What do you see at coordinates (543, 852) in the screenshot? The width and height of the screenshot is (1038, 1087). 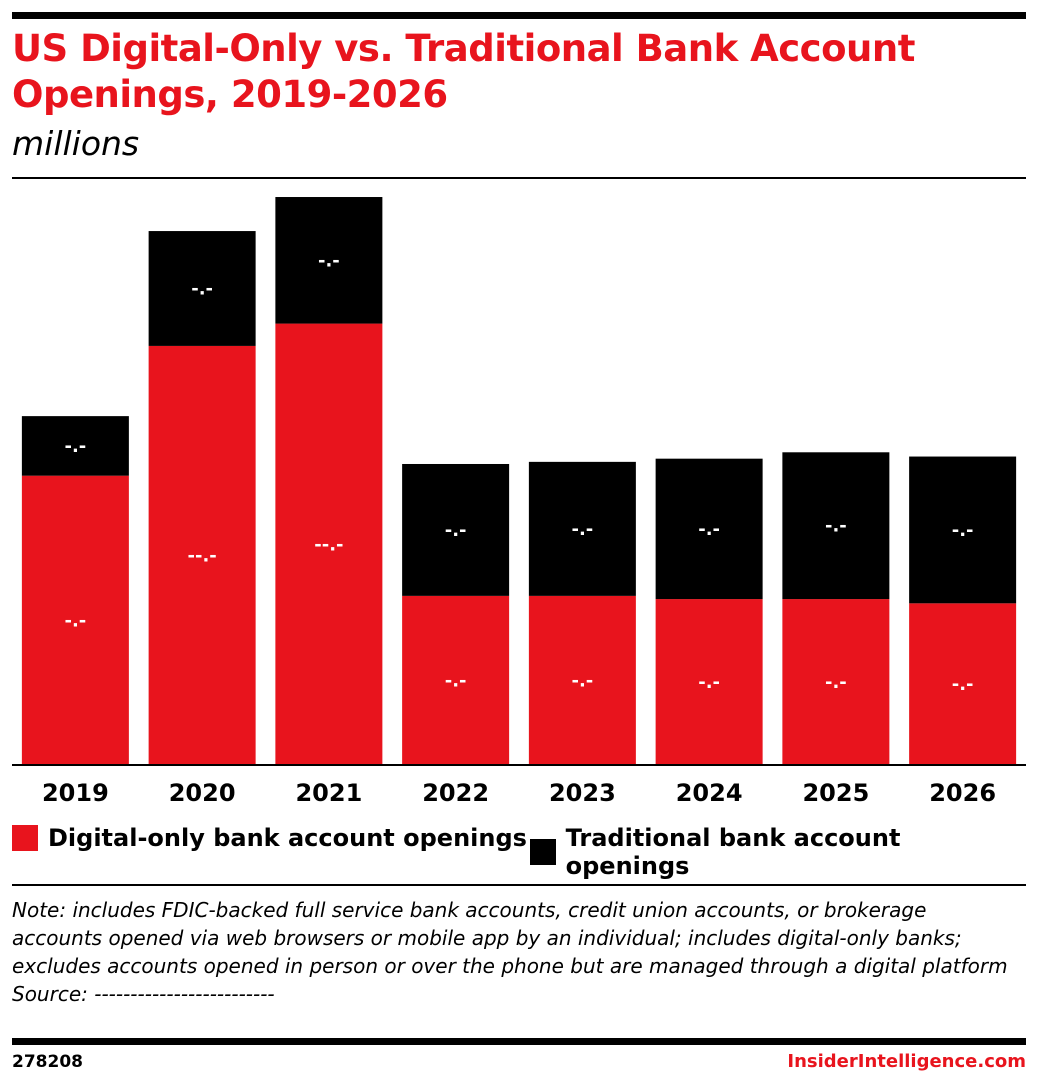 I see `legend-swatch-traditional` at bounding box center [543, 852].